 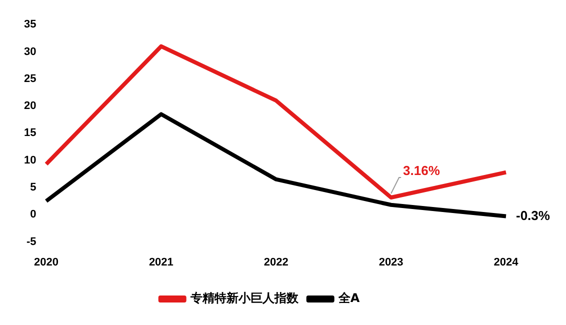 What do you see at coordinates (30, 24) in the screenshot?
I see `y-tick-label: 35` at bounding box center [30, 24].